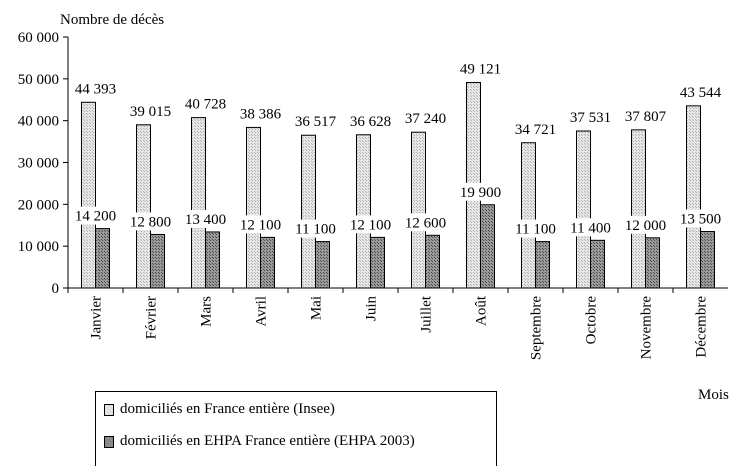  Describe the element at coordinates (207, 311) in the screenshot. I see `x-tick-label: Mars` at that location.